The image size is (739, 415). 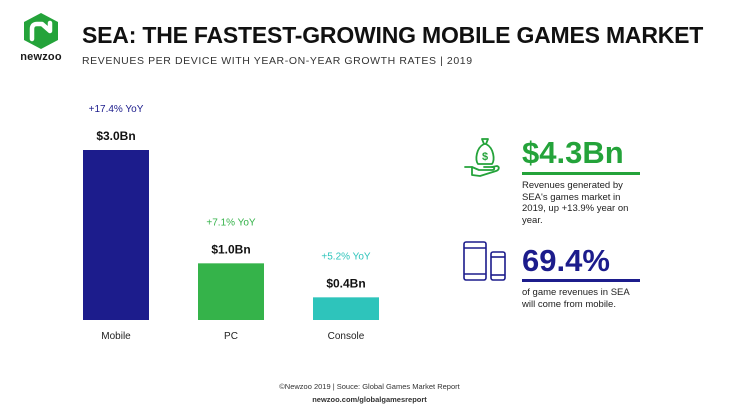 I want to click on stat-description-line: of game revenues in SEA, so click(x=576, y=292).